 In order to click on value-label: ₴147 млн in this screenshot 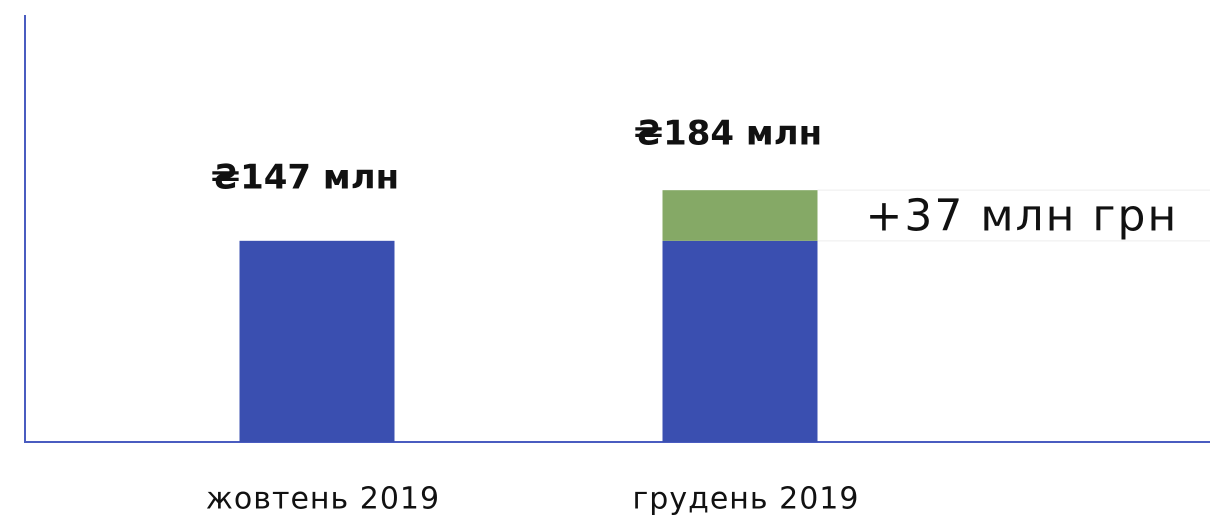, I will do `click(305, 177)`.